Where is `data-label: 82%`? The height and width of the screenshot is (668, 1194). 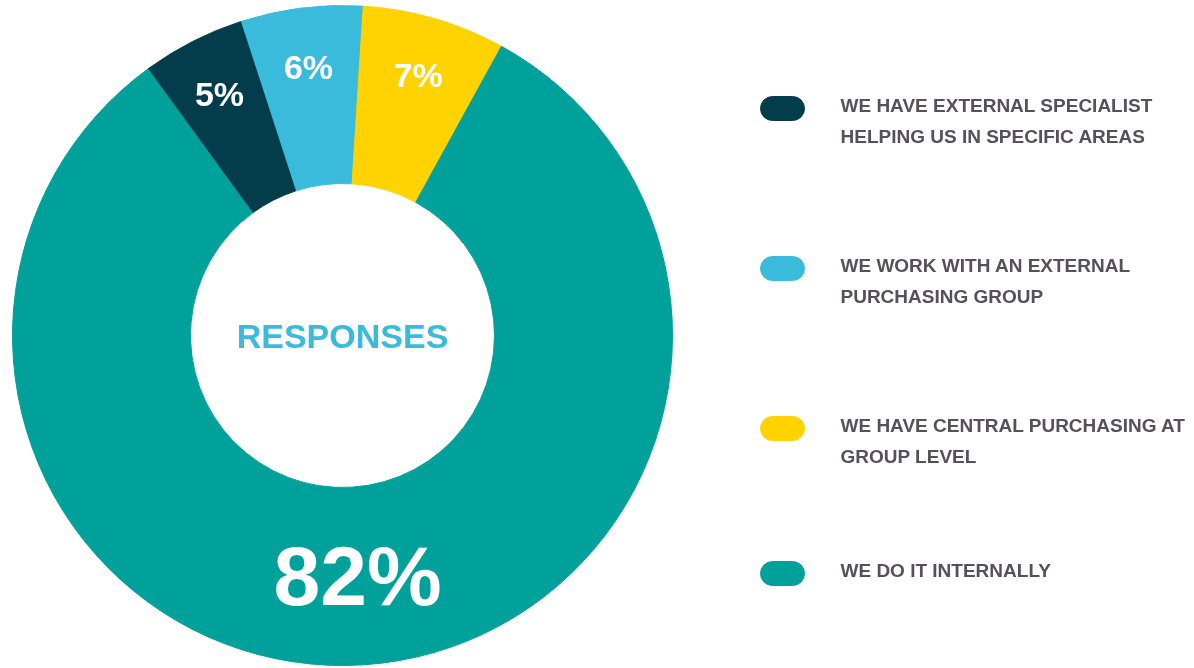 data-label: 82% is located at coordinates (357, 576).